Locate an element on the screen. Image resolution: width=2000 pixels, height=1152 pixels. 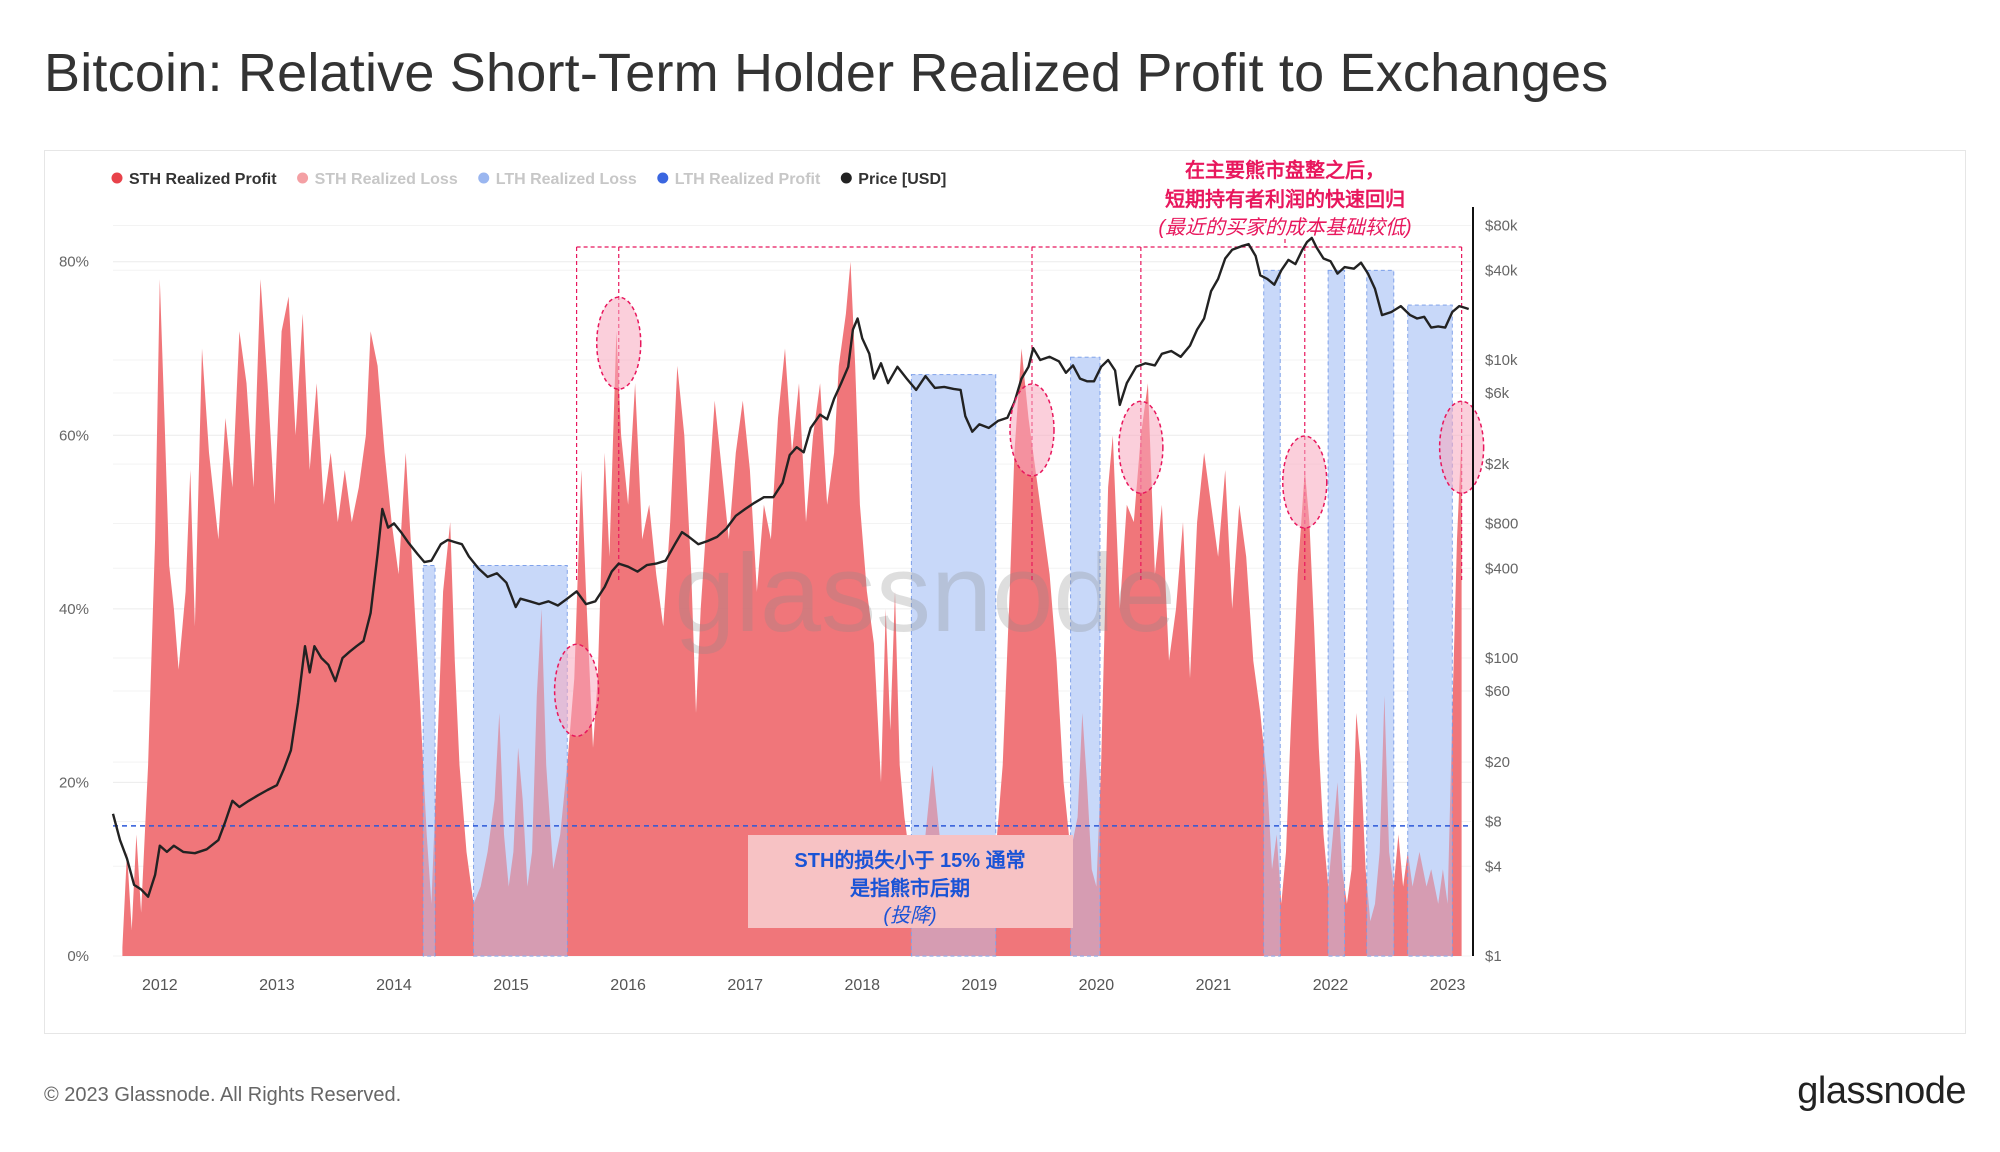
annotation-vlines is located at coordinates (1019, 410).